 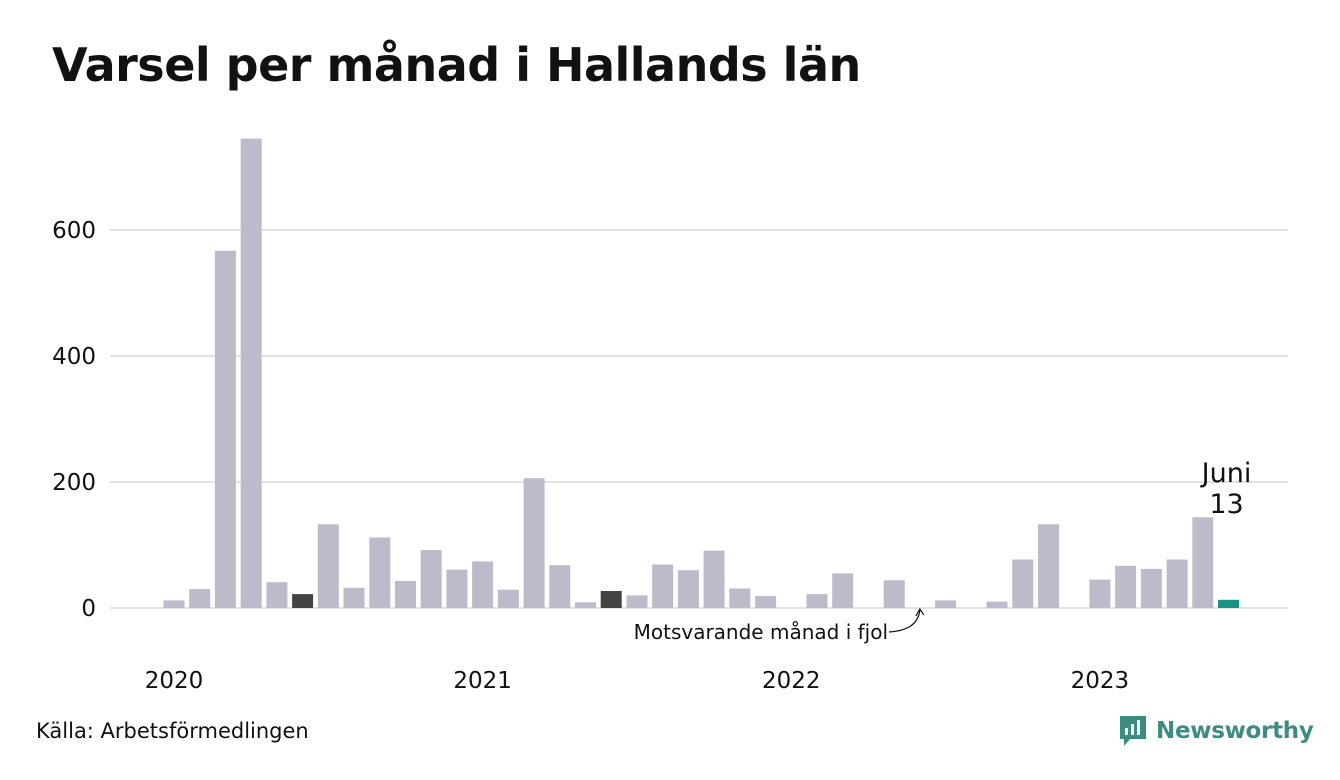 What do you see at coordinates (791, 681) in the screenshot?
I see `x-tick-label: 2022` at bounding box center [791, 681].